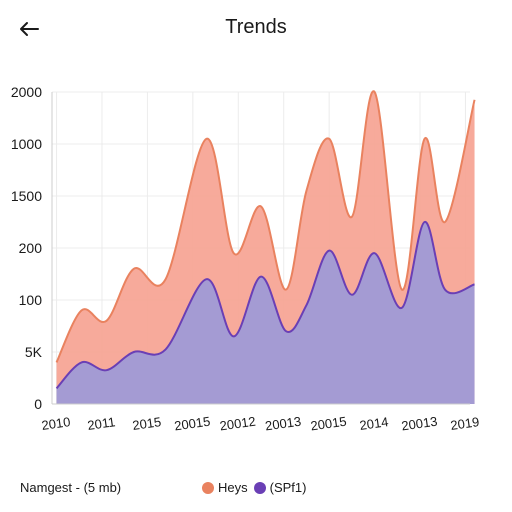 Image resolution: width=512 pixels, height=512 pixels. I want to click on y-tick-label: 2000, so click(26, 92).